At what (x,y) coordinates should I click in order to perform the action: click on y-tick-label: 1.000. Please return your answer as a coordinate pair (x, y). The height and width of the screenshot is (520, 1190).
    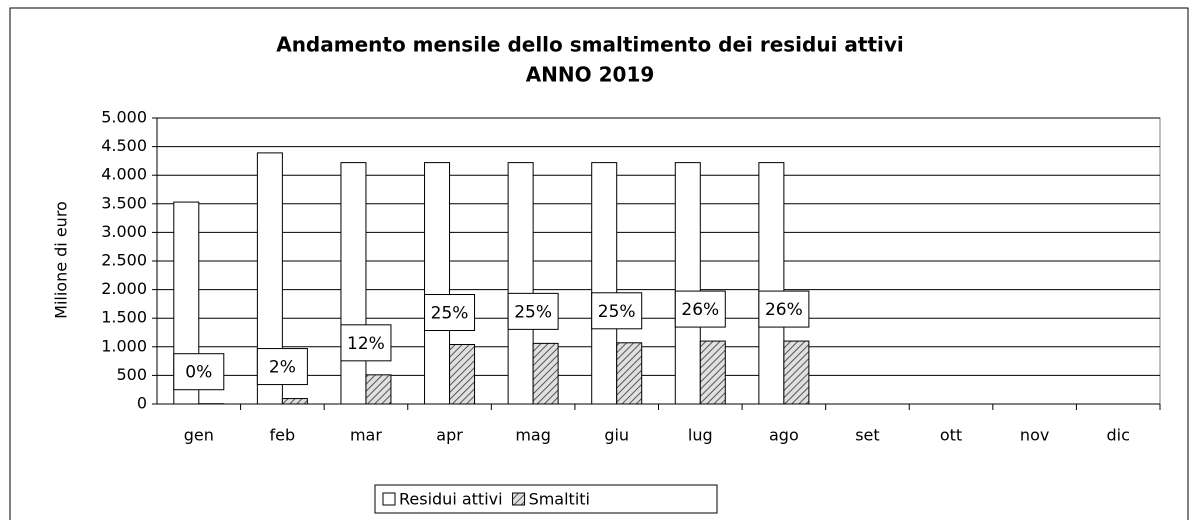
    Looking at the image, I should click on (124, 345).